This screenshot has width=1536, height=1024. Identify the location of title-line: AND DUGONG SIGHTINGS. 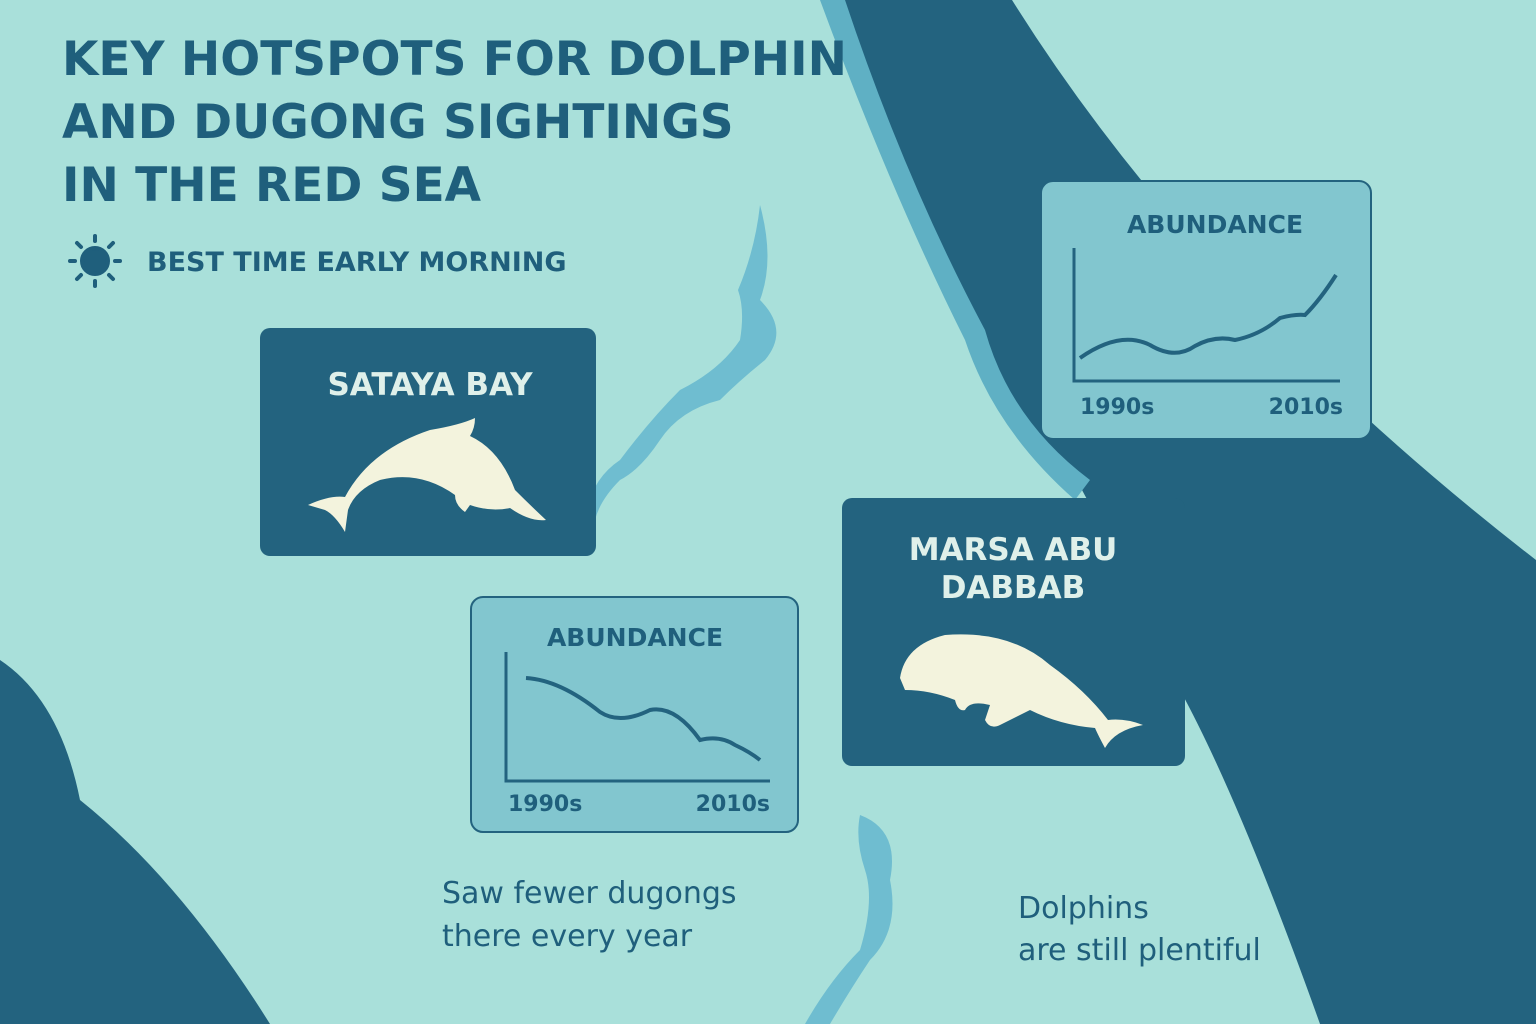
(398, 122).